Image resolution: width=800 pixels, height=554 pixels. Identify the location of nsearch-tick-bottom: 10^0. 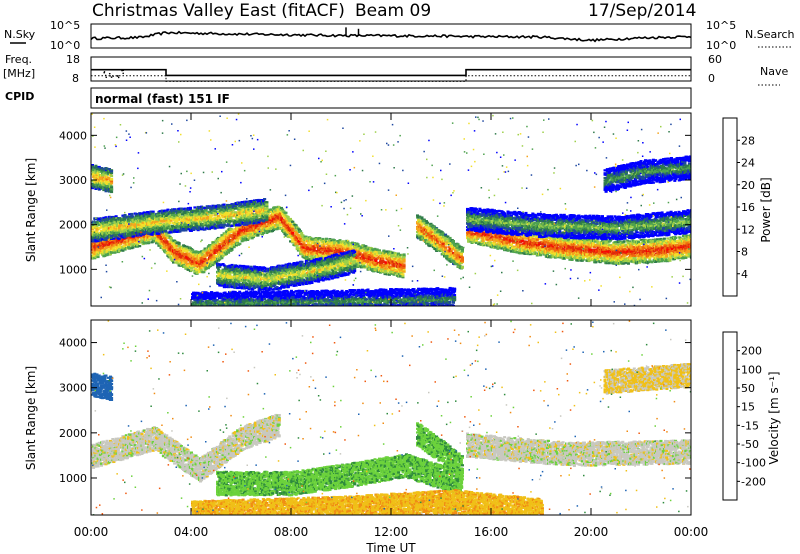
(721, 45).